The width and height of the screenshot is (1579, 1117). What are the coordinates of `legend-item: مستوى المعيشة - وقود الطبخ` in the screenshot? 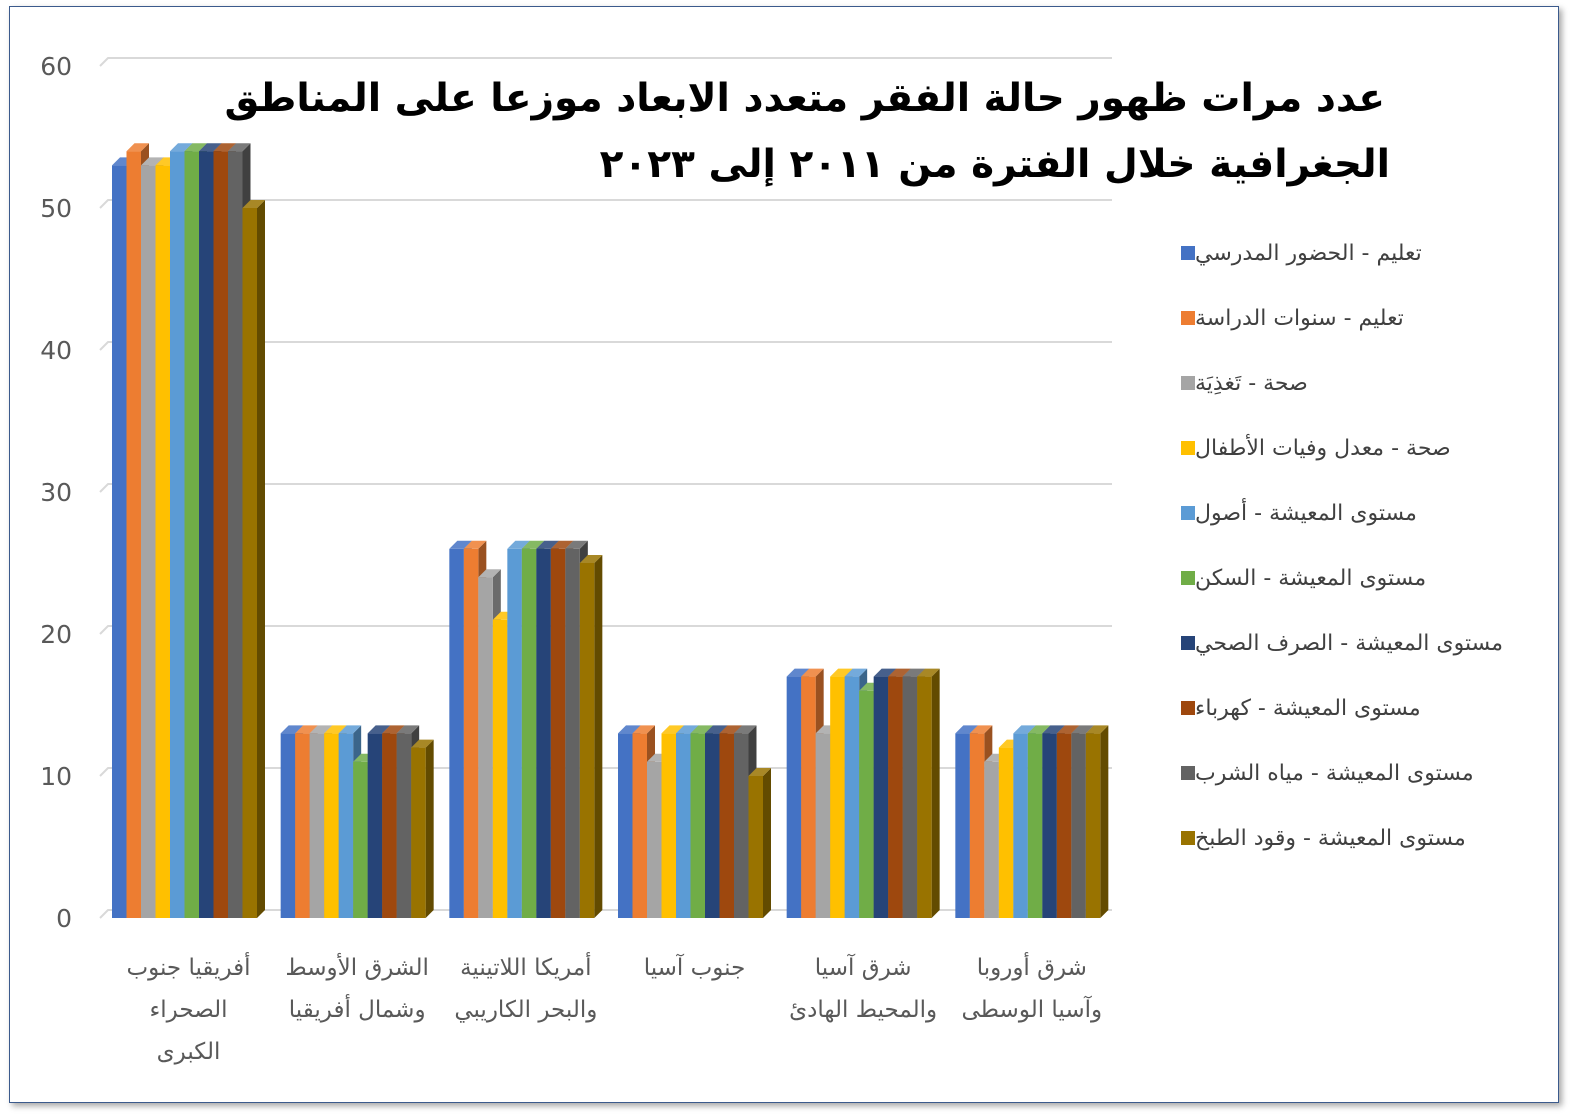 It's located at (1360, 838).